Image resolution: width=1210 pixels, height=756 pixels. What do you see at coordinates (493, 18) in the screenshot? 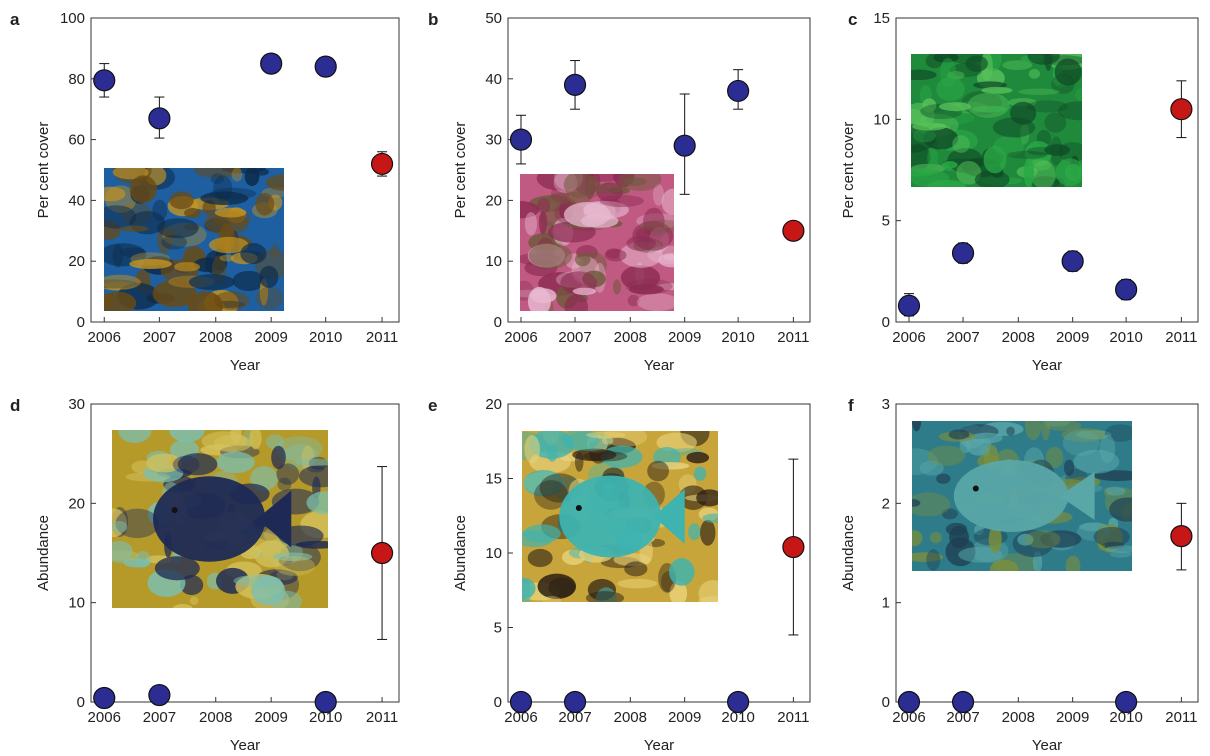
I see `y-tick-label: 50` at bounding box center [493, 18].